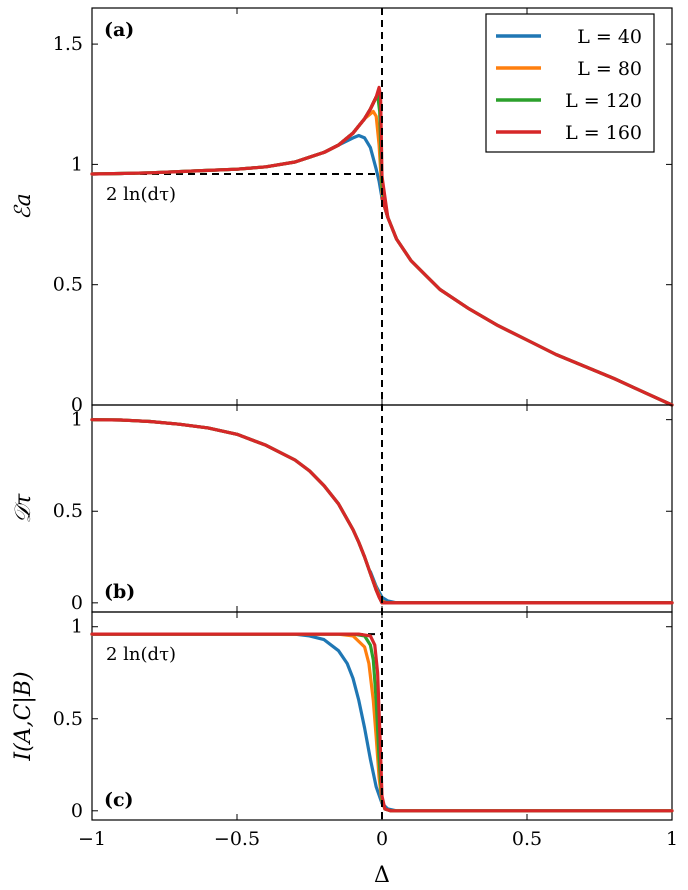 The width and height of the screenshot is (688, 890). I want to click on panel-a-series-l-120-common, so click(234, 135).